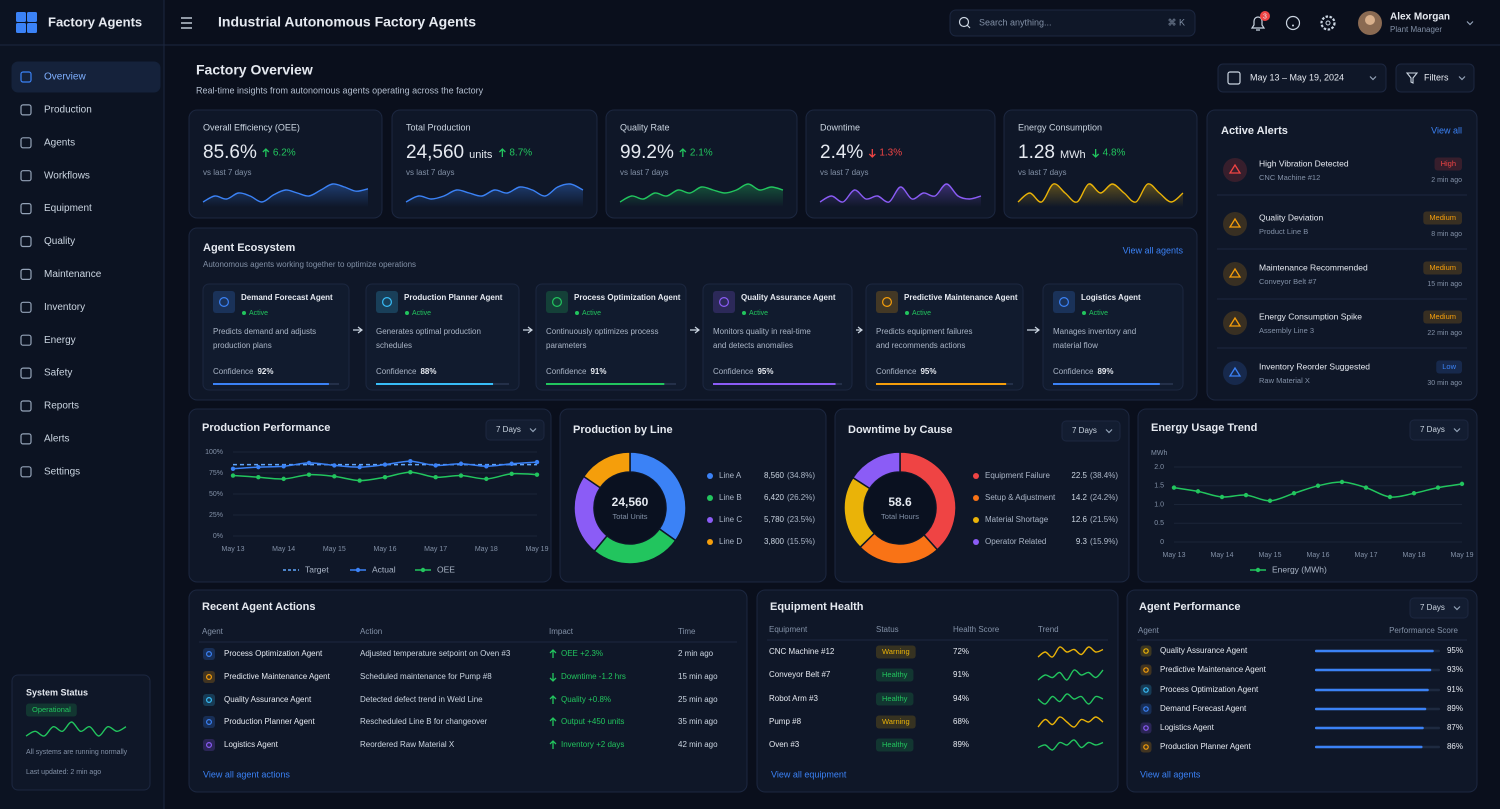 Image resolution: width=1500 pixels, height=809 pixels. I want to click on nav-item: Settings, so click(62, 471).